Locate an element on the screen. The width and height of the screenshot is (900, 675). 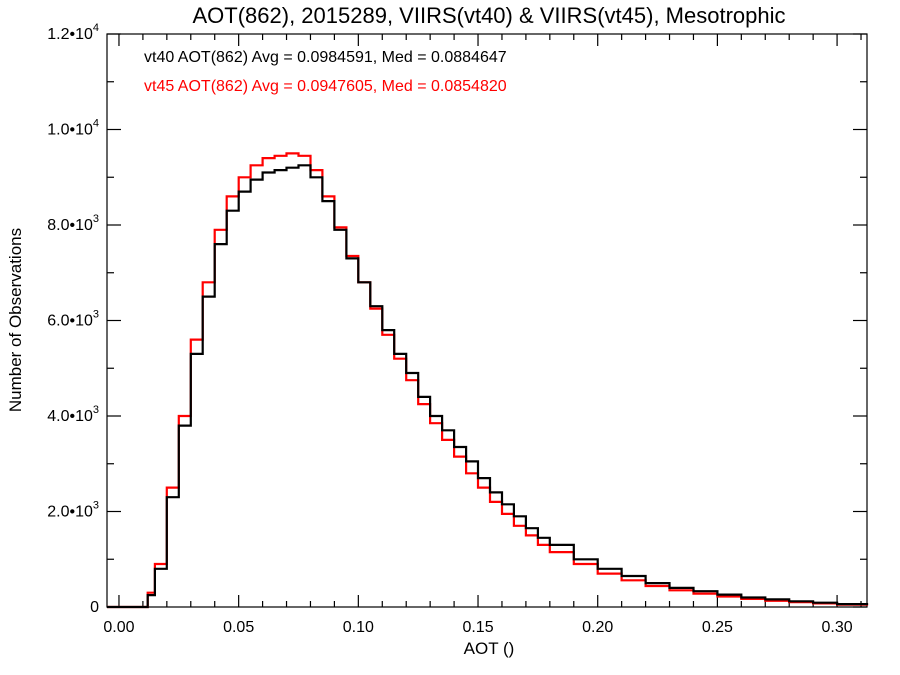
y-tick-label-base: 6.0•10 is located at coordinates (70, 321).